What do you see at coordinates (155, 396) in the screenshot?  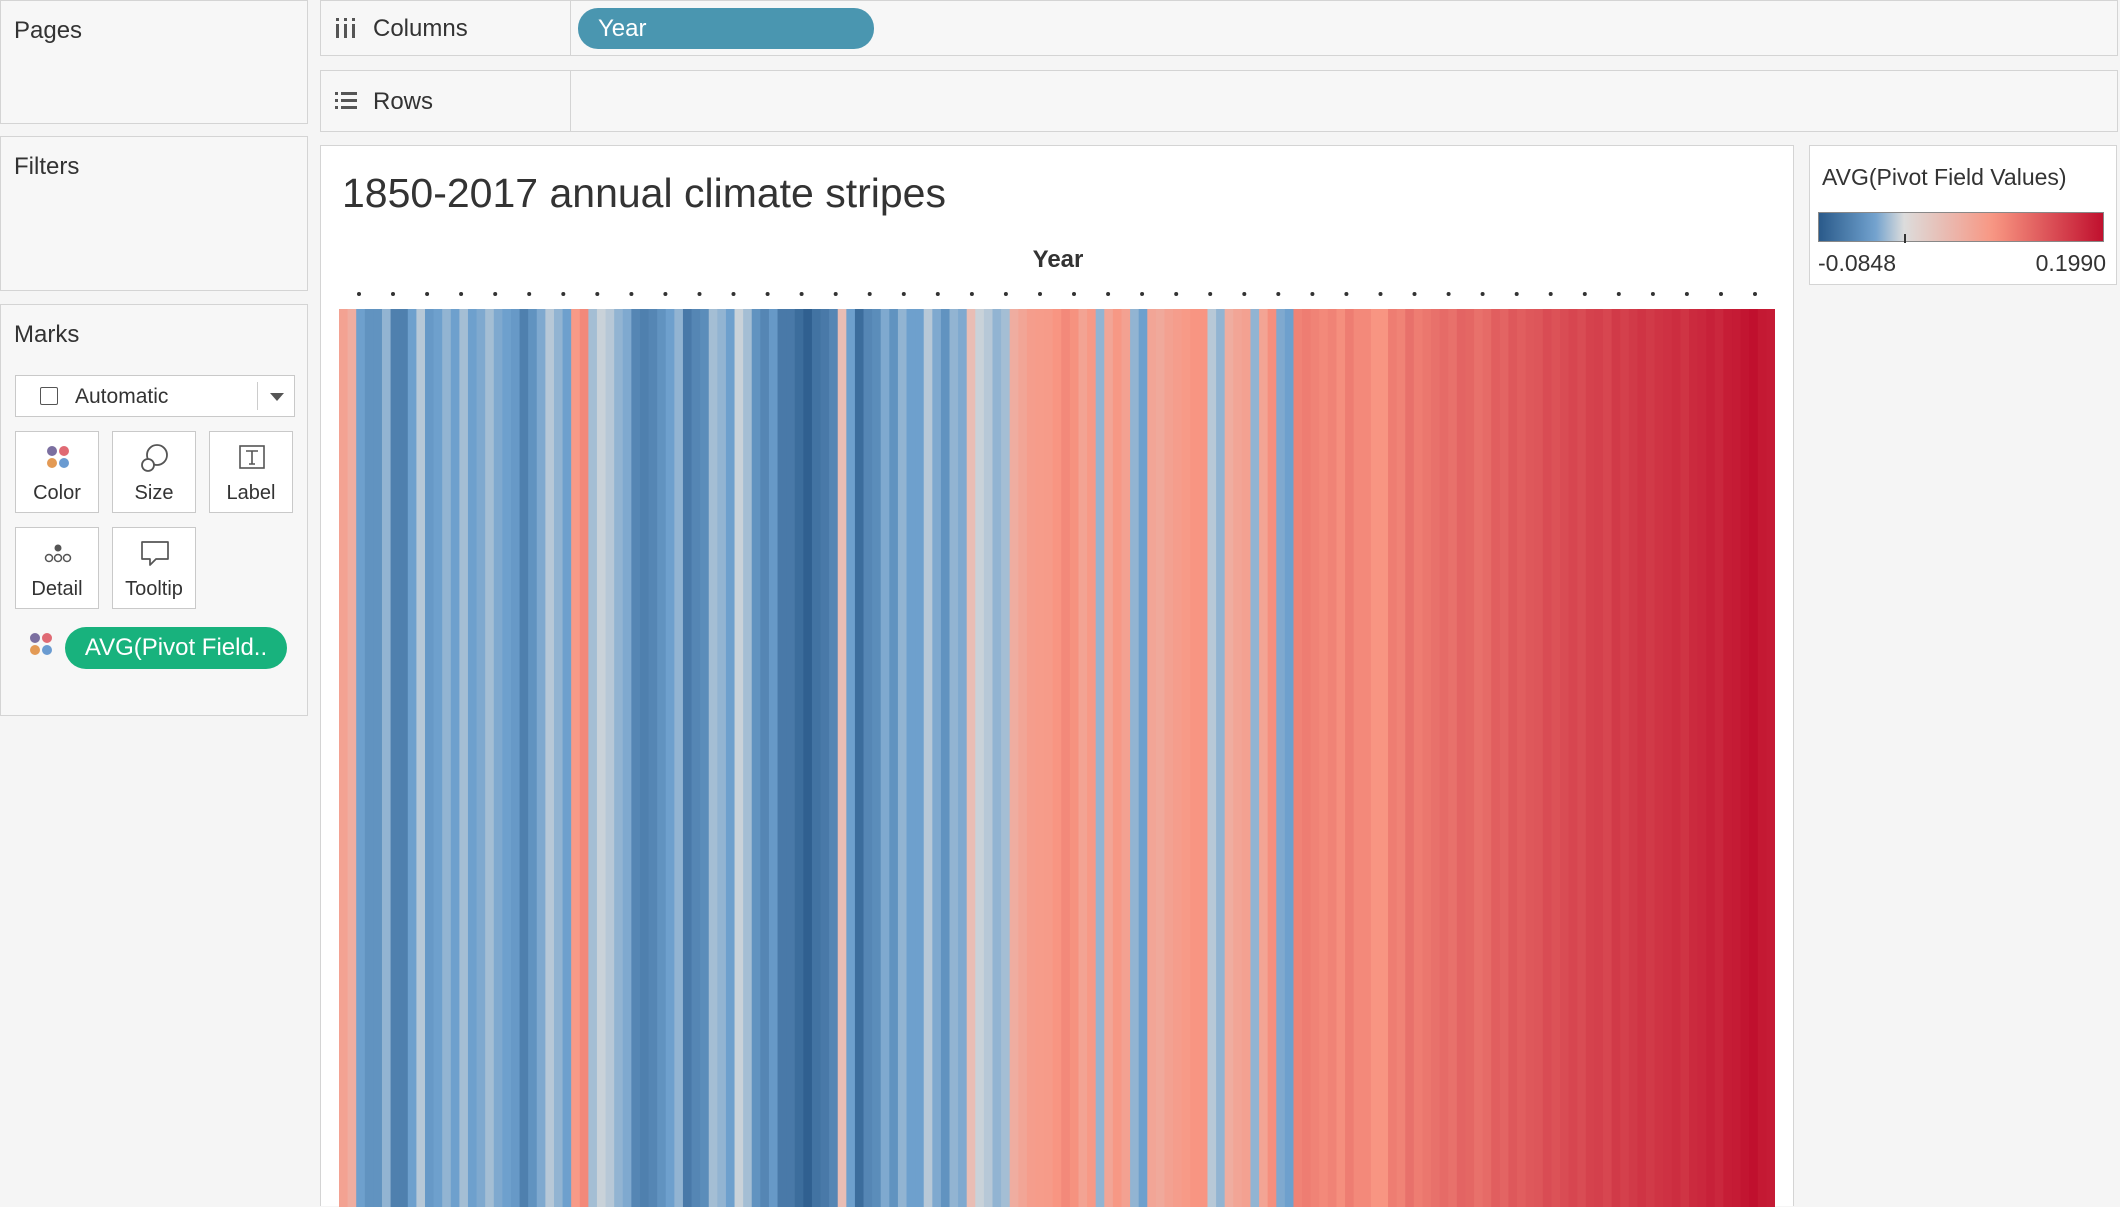 I see `mark-type-dropdown: Automatic` at bounding box center [155, 396].